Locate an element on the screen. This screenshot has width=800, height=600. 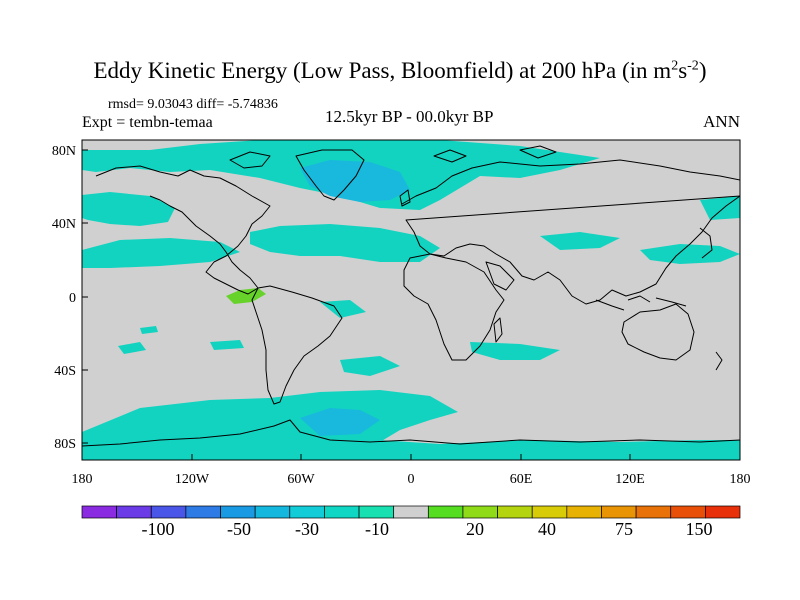
colorbar-label: -10 is located at coordinates (377, 529).